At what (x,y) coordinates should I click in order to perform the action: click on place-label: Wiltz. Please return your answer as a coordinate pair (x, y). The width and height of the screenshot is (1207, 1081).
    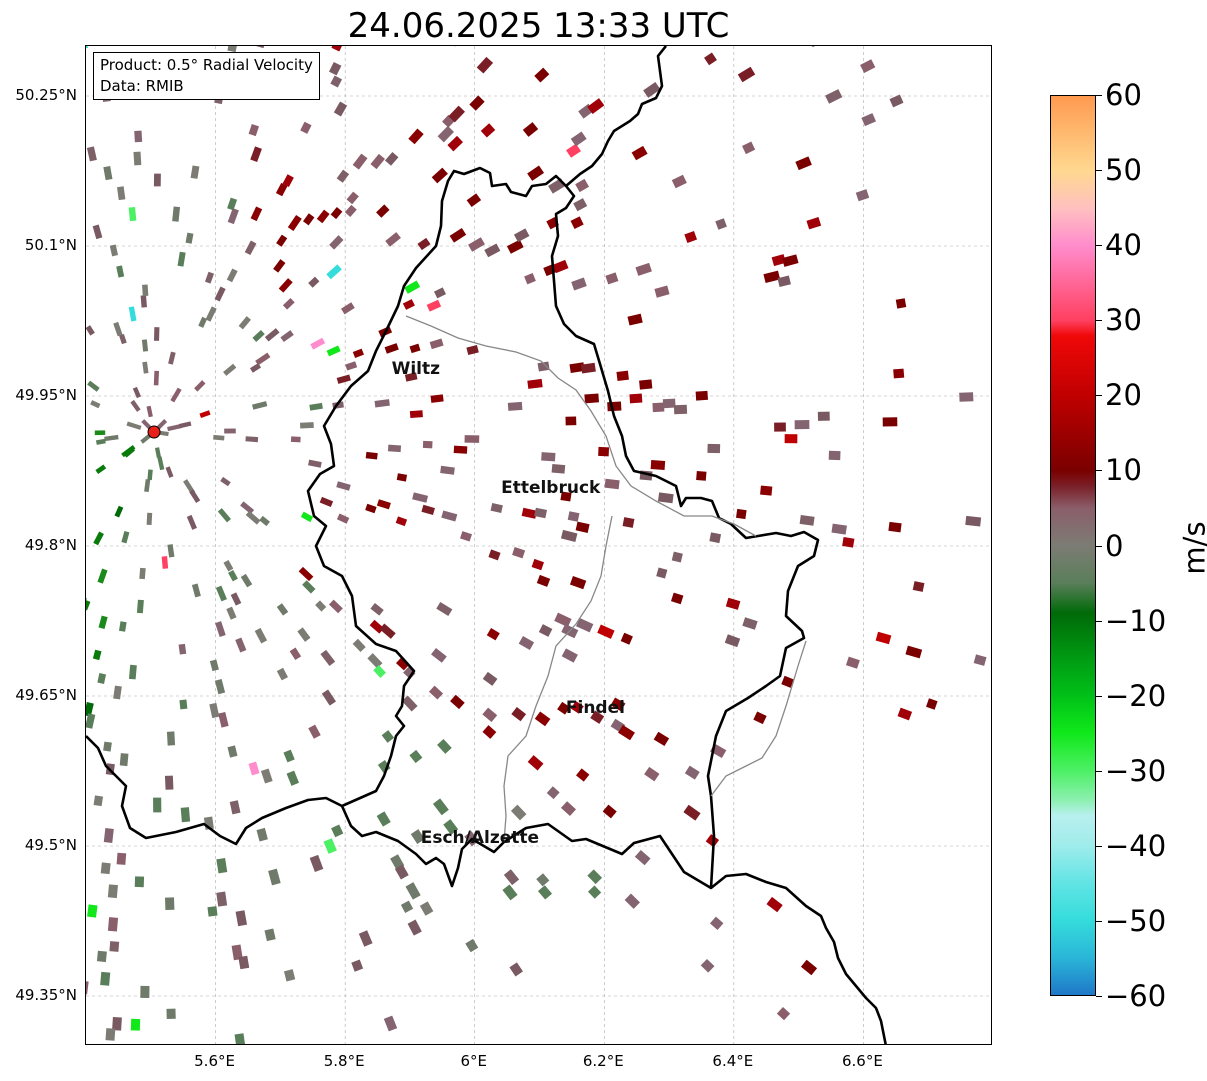
    Looking at the image, I should click on (416, 369).